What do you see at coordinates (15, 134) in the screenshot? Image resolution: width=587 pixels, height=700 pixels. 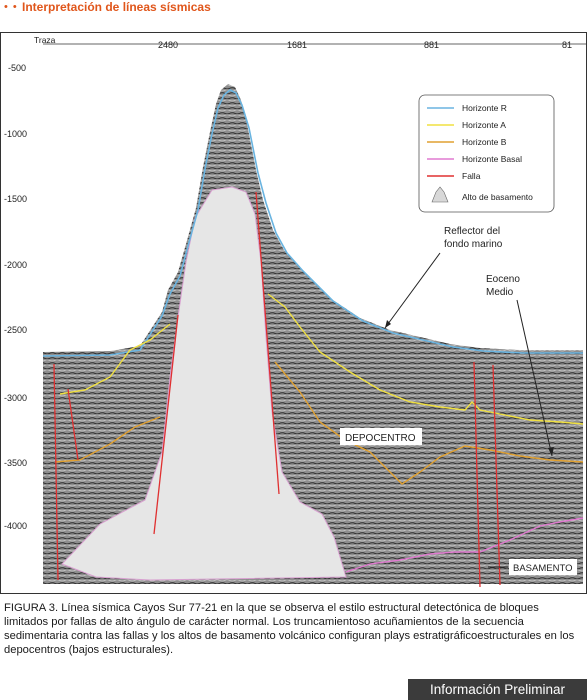 I see `depth-tick-1000: -1000` at bounding box center [15, 134].